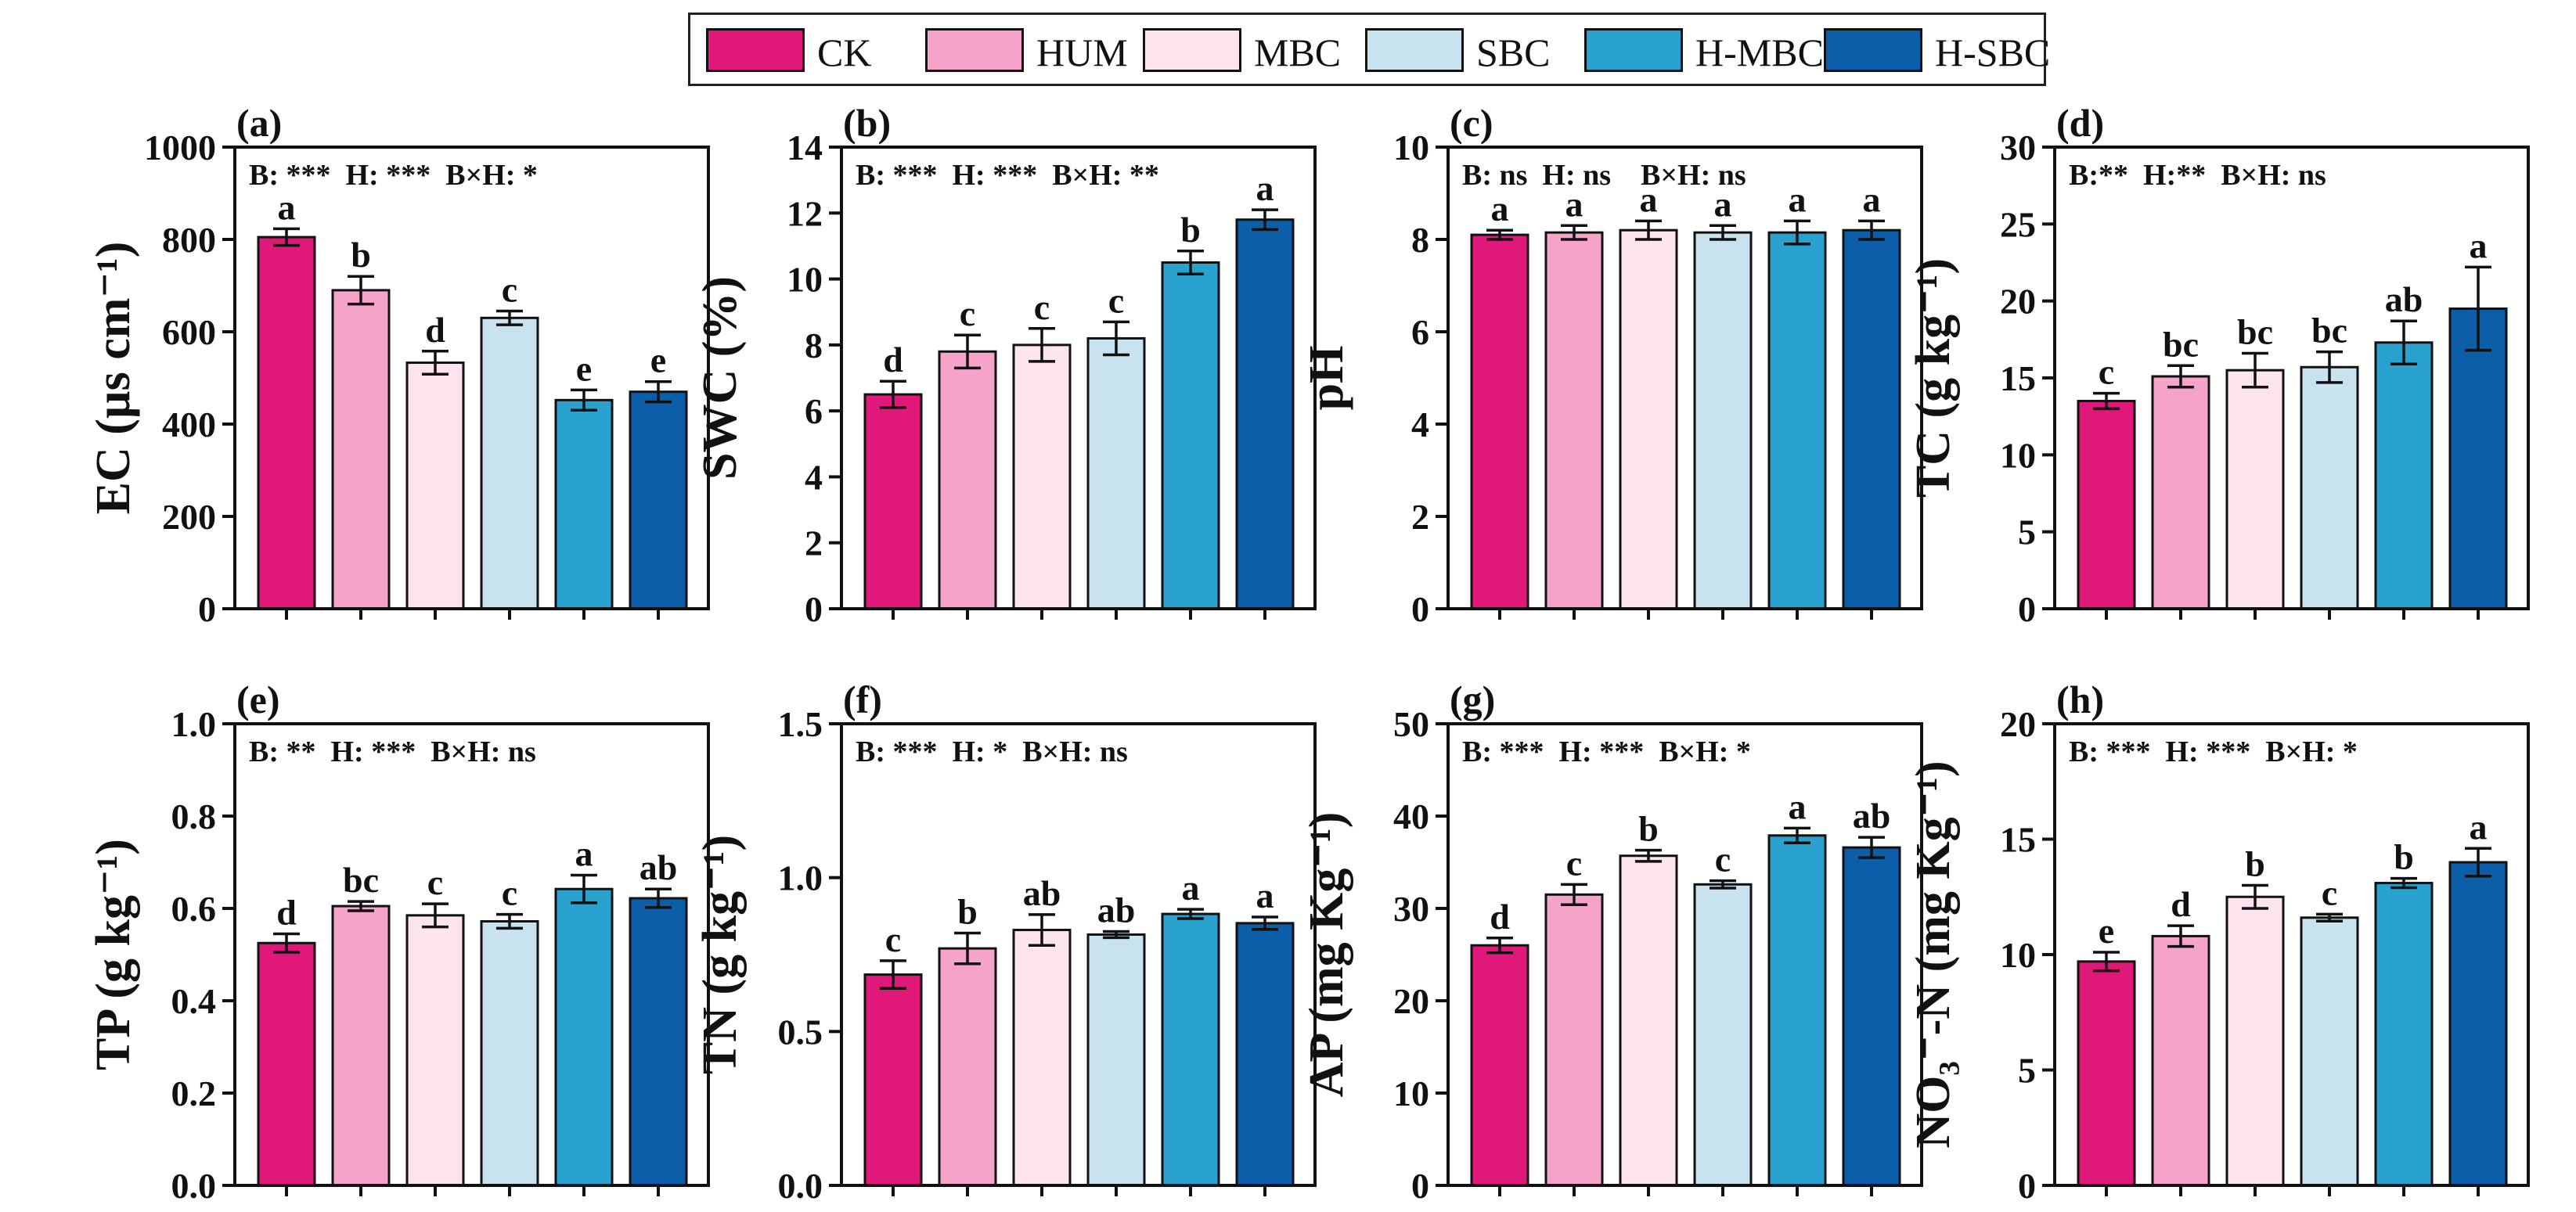 This screenshot has width=2576, height=1212. What do you see at coordinates (720, 378) in the screenshot?
I see `y-axis-label: SWC (%)` at bounding box center [720, 378].